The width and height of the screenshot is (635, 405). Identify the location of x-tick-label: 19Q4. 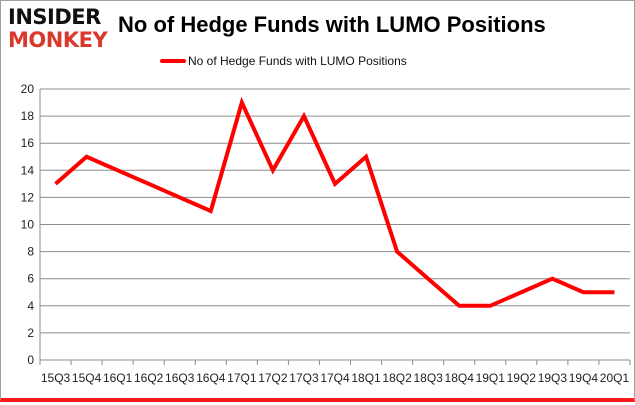
(584, 378).